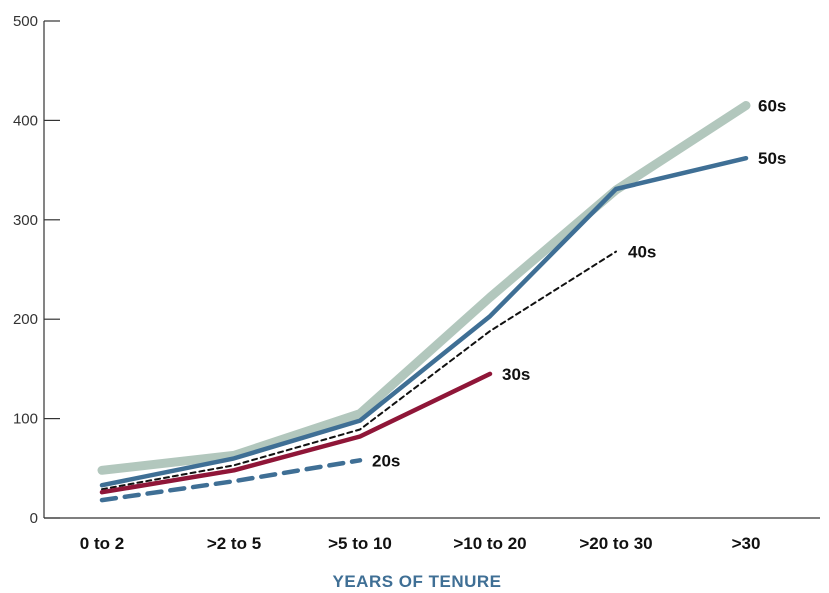 The height and width of the screenshot is (593, 829). What do you see at coordinates (772, 158) in the screenshot?
I see `series-label-50s: 50s` at bounding box center [772, 158].